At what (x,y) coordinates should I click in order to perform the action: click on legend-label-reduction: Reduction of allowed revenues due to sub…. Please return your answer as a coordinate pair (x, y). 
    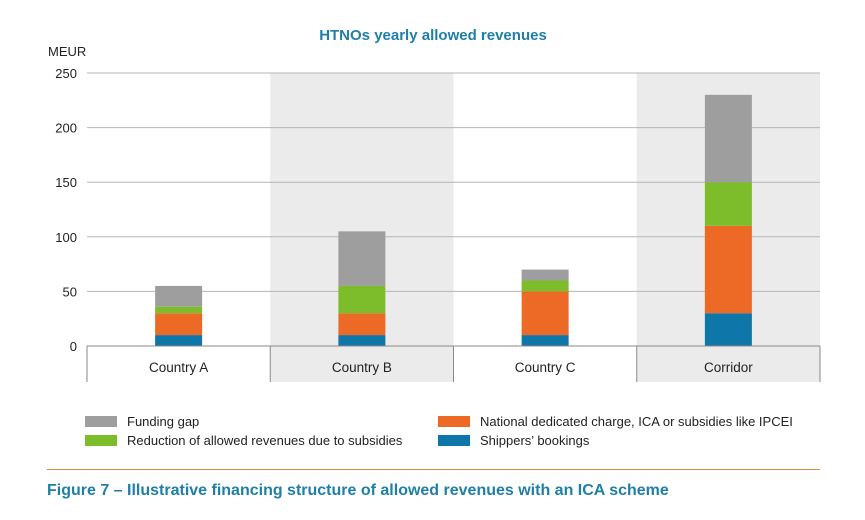
    Looking at the image, I should click on (265, 440).